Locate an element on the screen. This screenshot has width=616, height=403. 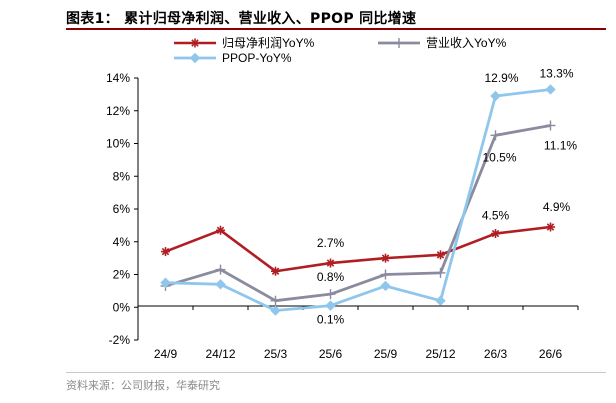
x-tick-label: 25/12 is located at coordinates (440, 354).